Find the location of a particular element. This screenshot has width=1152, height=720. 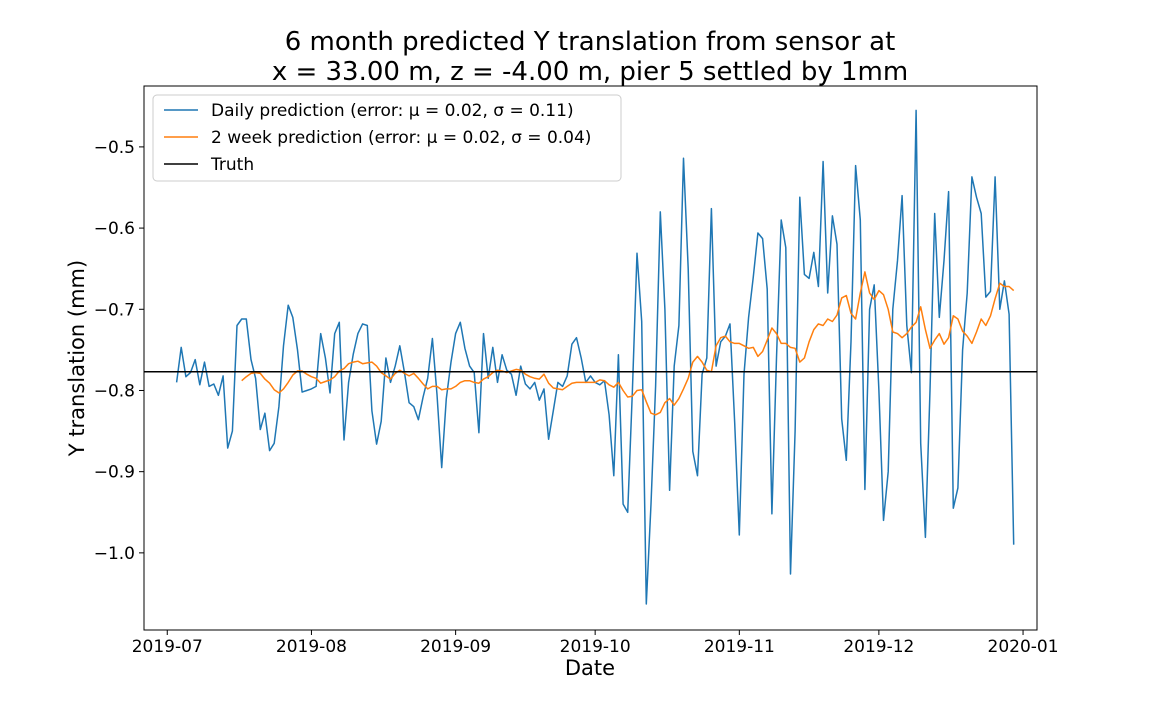

x-axis-label: Date is located at coordinates (590, 668).